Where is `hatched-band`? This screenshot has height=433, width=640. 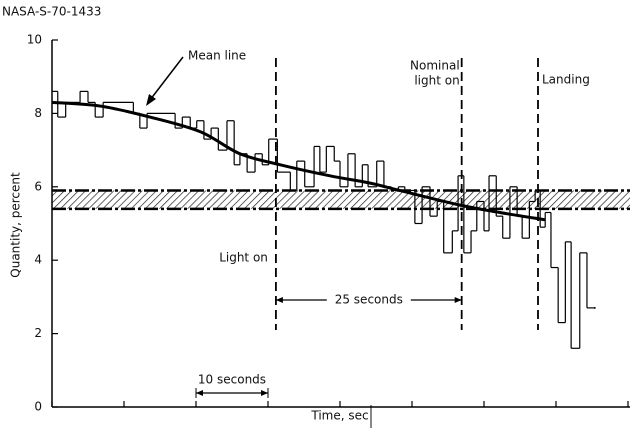
hatched-band is located at coordinates (341, 199).